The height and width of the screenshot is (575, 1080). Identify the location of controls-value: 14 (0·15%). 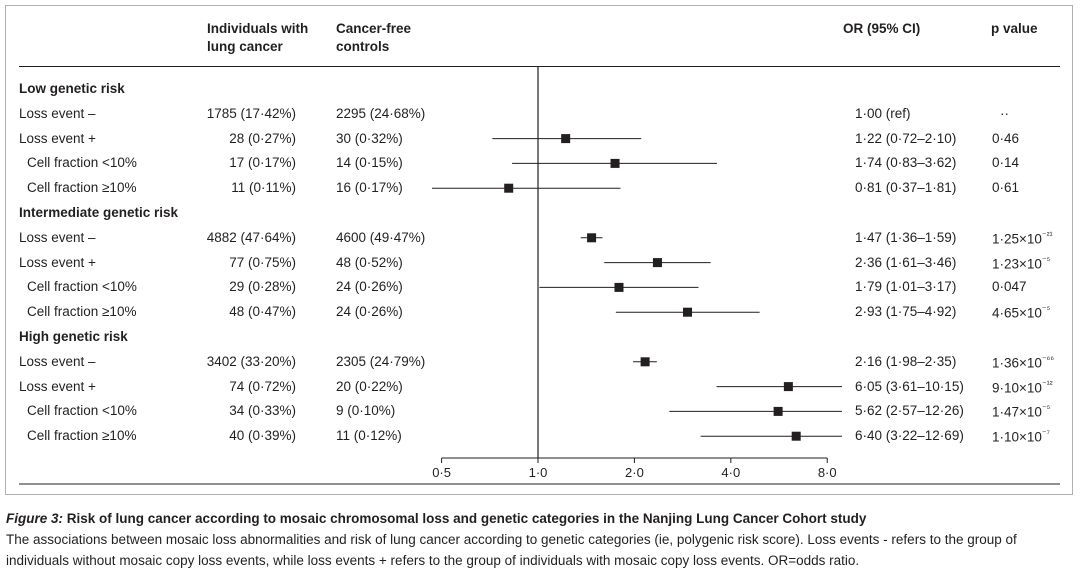
(369, 163).